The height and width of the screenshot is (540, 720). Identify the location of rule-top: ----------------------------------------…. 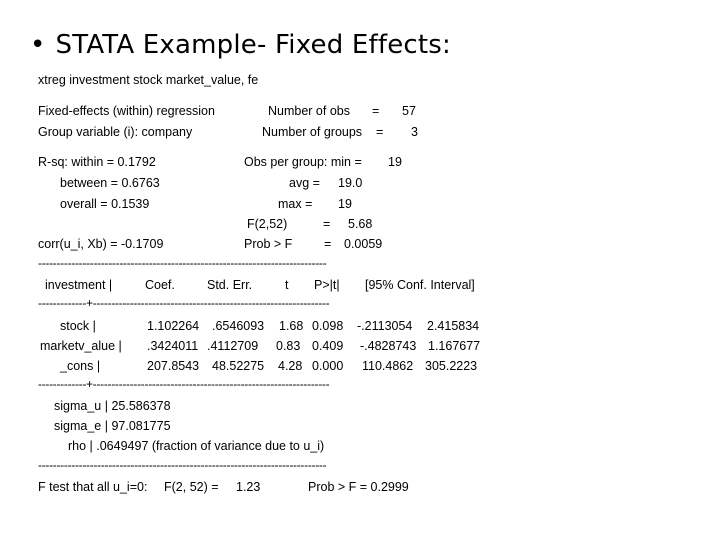
(182, 263).